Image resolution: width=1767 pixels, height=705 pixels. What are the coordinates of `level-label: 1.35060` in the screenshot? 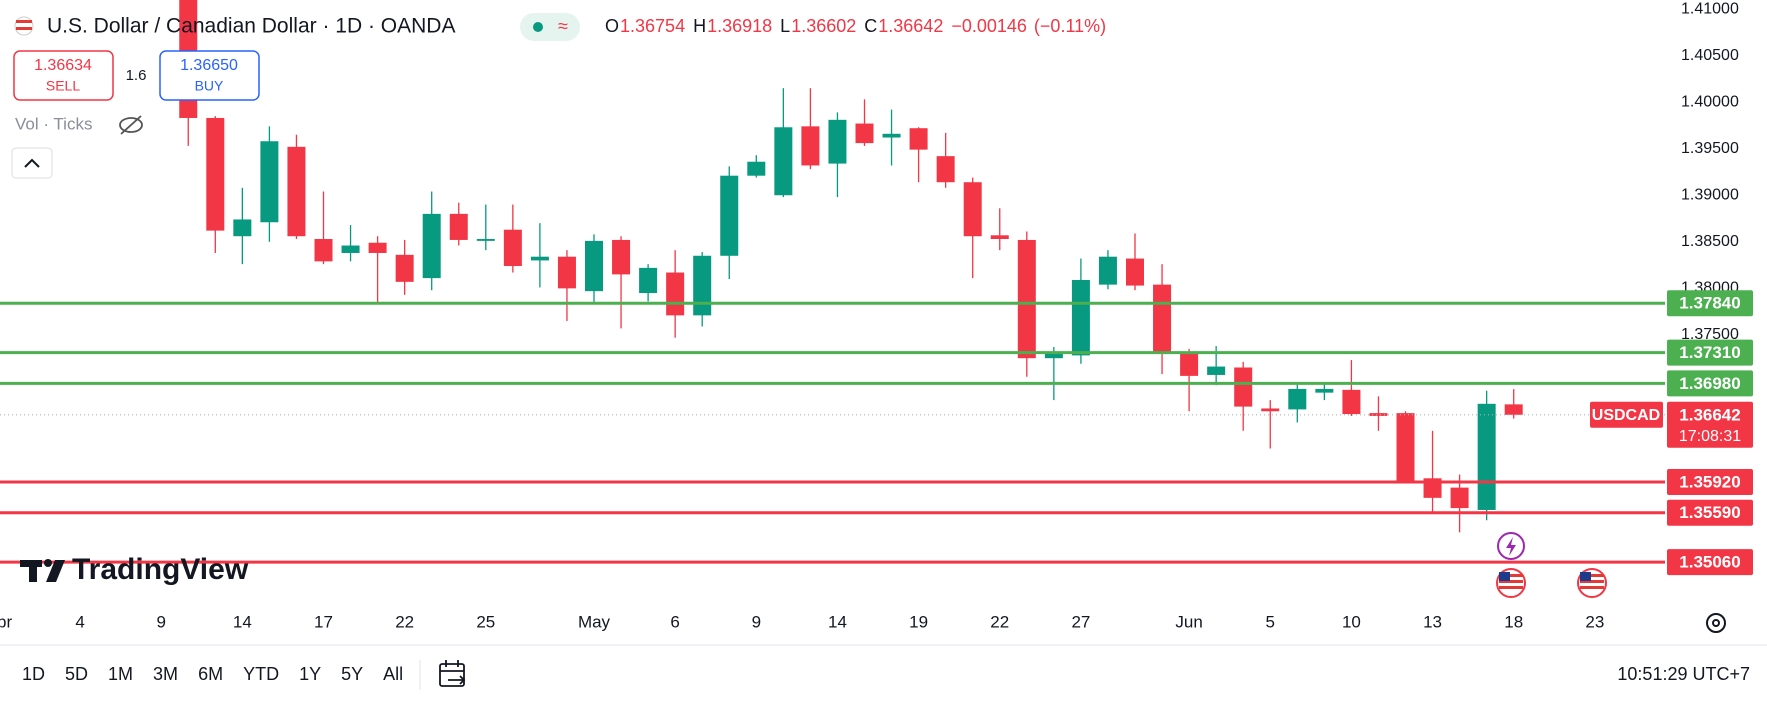 It's located at (1709, 562).